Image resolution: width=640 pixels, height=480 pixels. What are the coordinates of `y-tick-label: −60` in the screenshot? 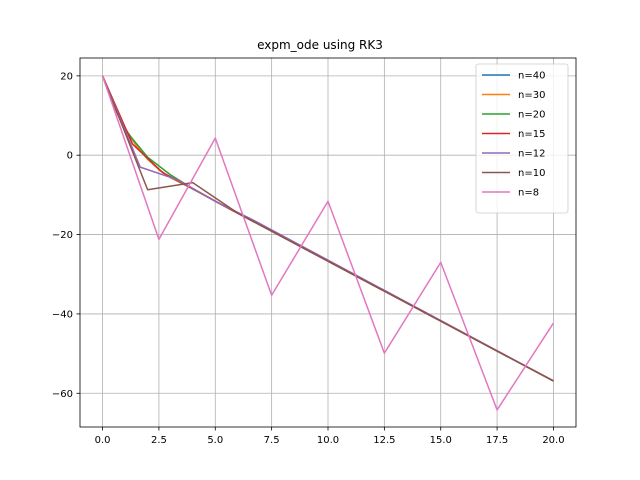 It's located at (62, 394).